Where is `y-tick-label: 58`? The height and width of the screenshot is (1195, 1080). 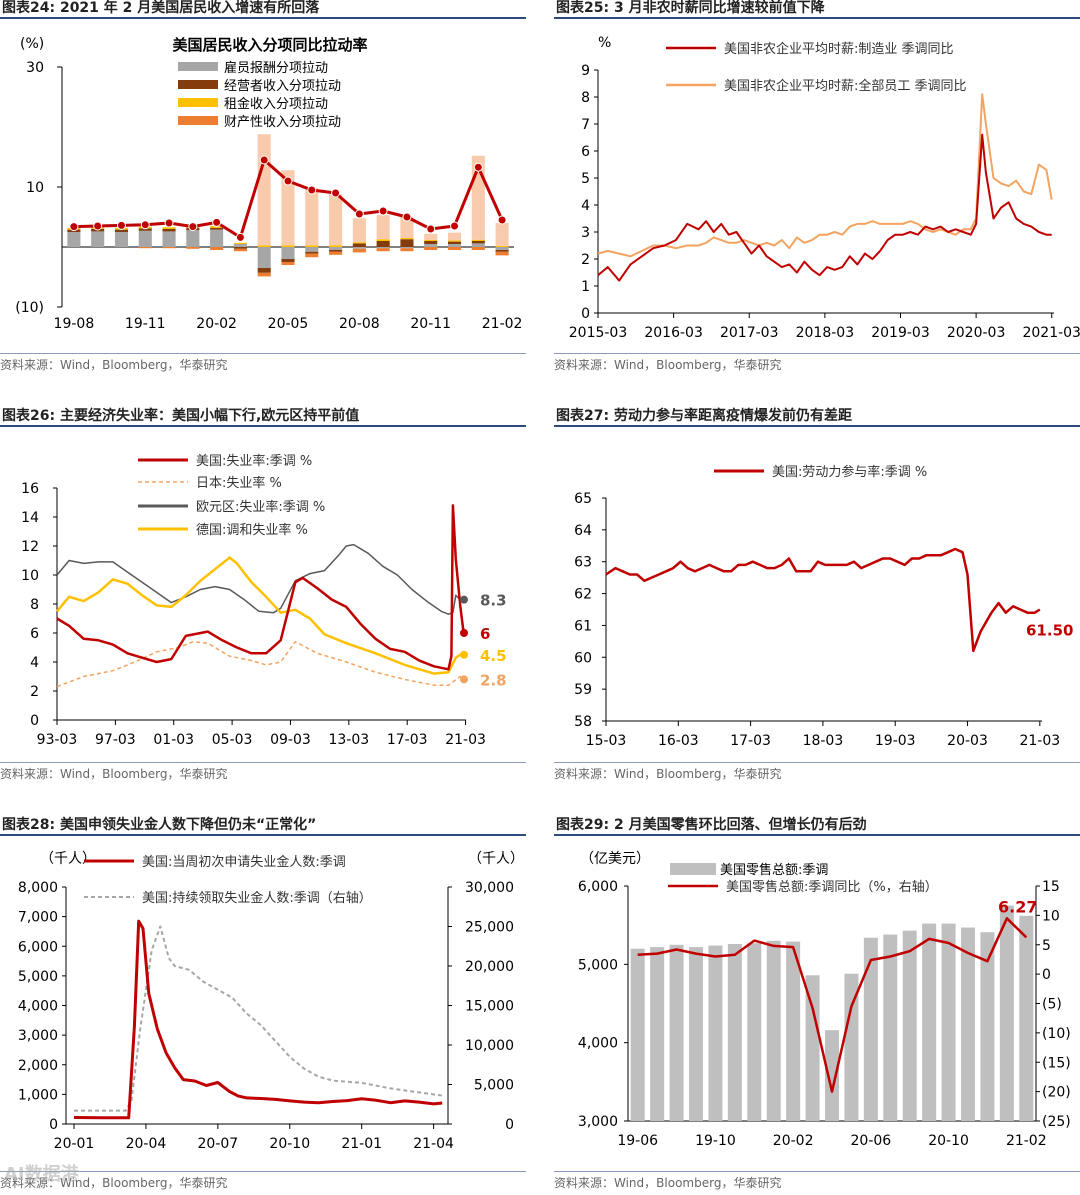
y-tick-label: 58 is located at coordinates (583, 722).